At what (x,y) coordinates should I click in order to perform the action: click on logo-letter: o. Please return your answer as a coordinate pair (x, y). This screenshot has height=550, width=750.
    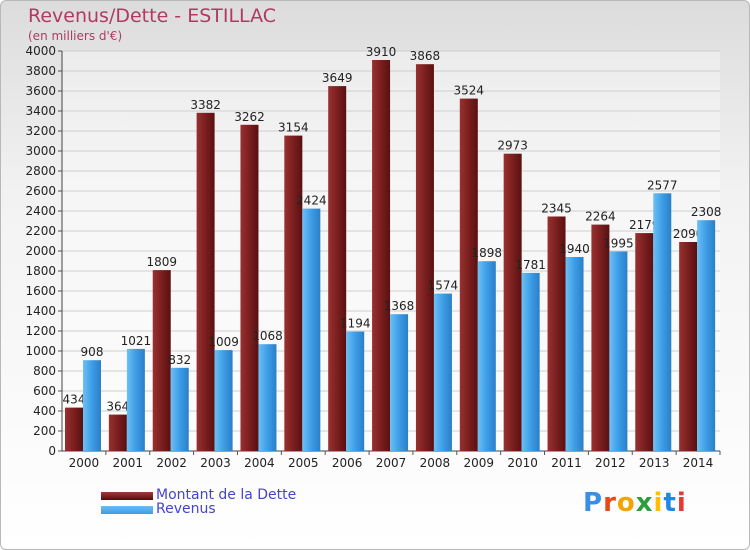
    Looking at the image, I should click on (626, 503).